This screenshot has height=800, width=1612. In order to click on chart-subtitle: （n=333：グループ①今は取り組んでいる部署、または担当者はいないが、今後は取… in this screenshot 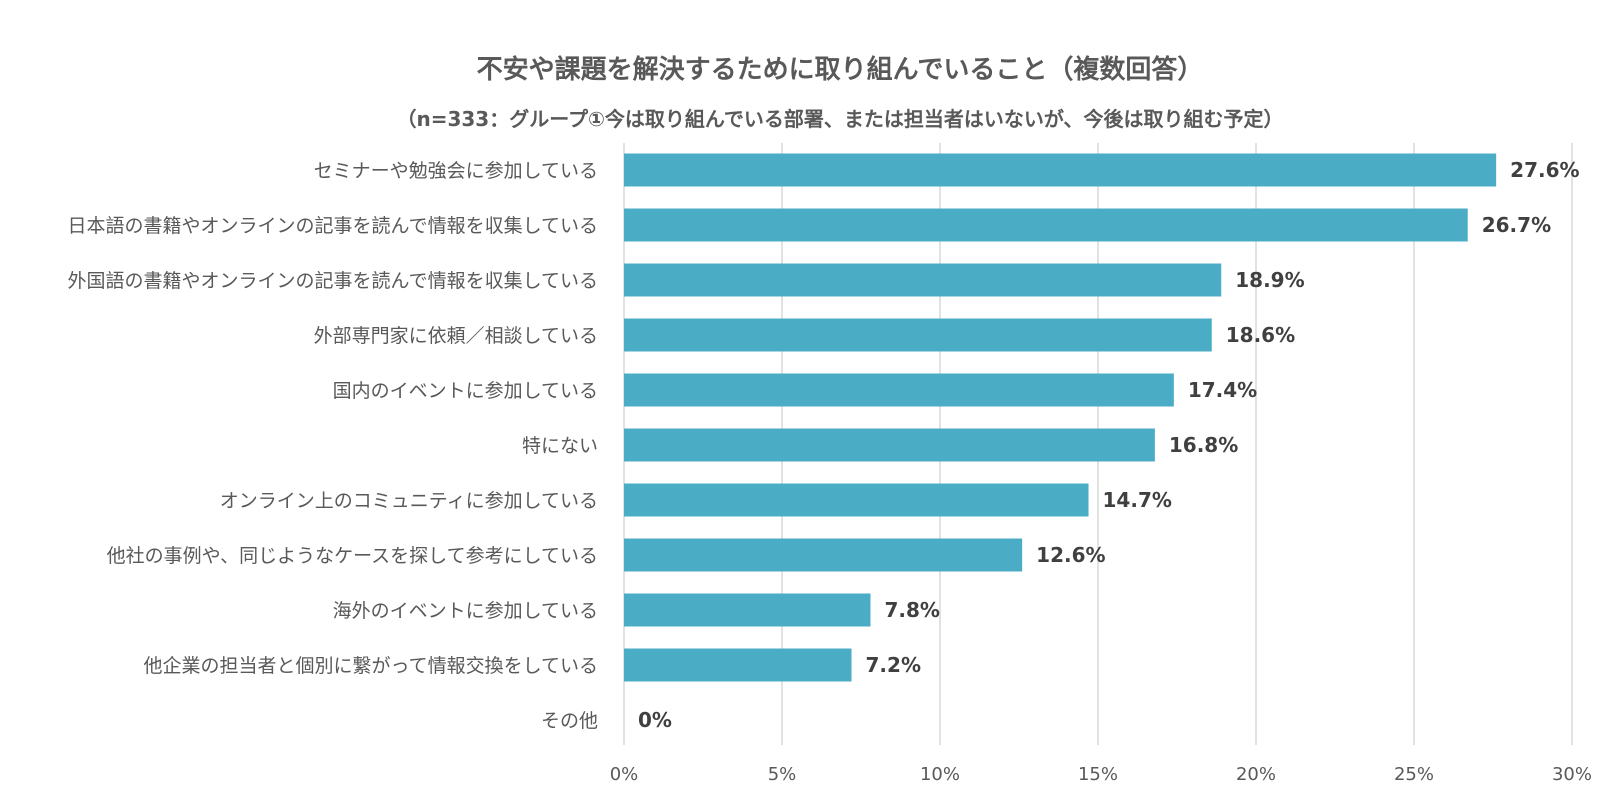, I will do `click(839, 119)`.